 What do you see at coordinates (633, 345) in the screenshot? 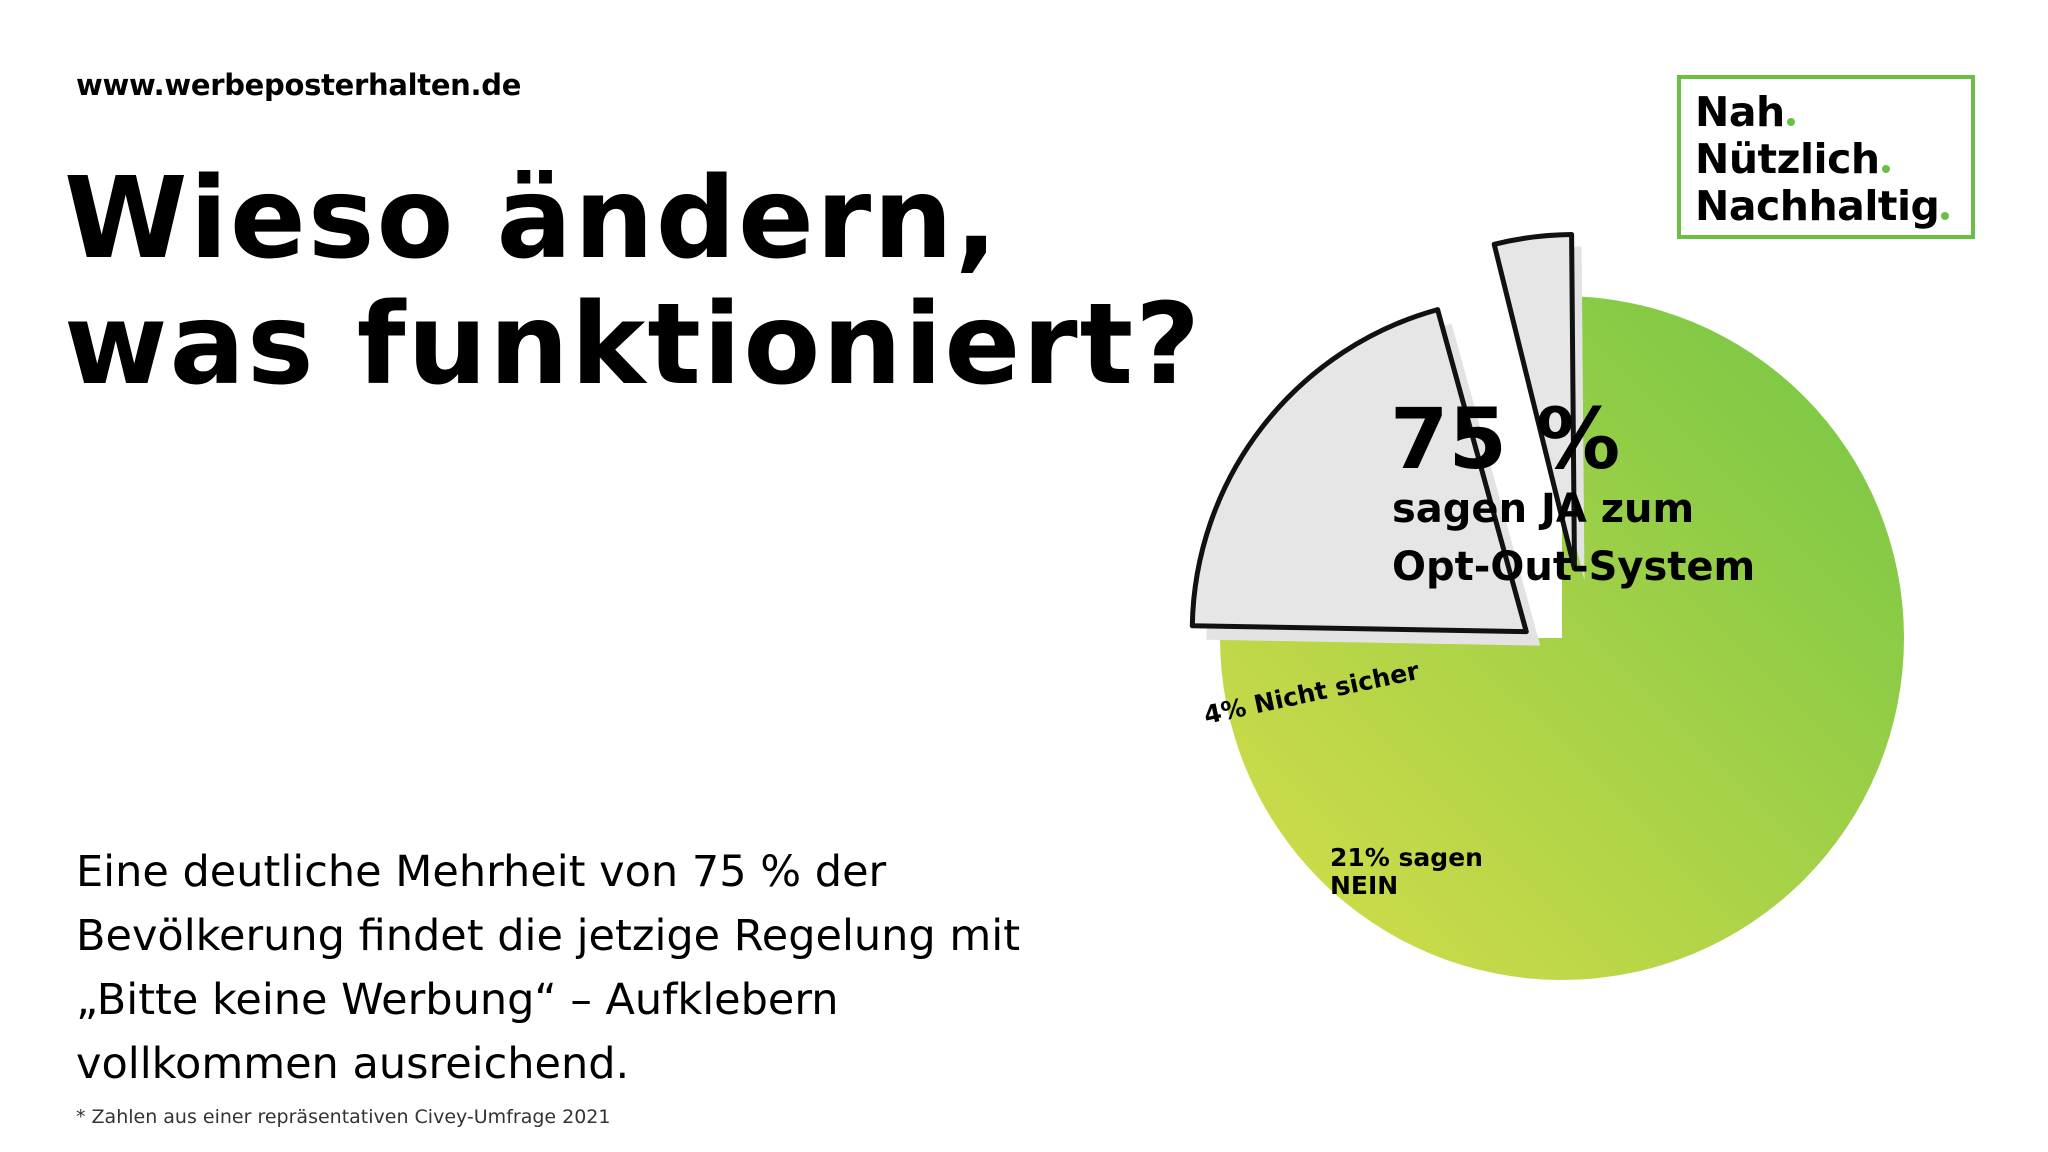
I see `headline-line-2: was funktioniert?` at bounding box center [633, 345].